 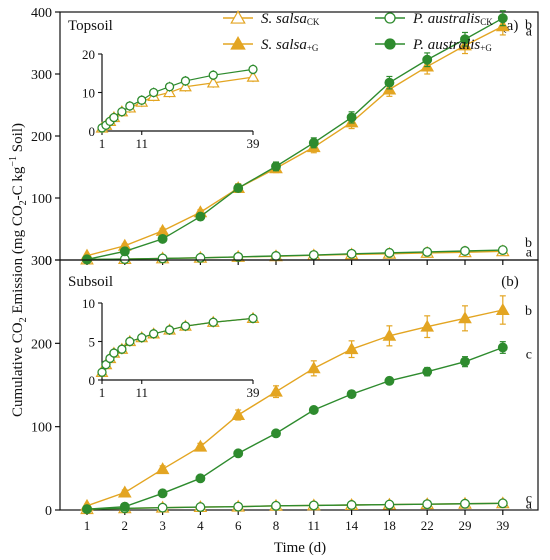 What do you see at coordinates (41, 344) in the screenshot?
I see `y-tick-label: 200` at bounding box center [41, 344].